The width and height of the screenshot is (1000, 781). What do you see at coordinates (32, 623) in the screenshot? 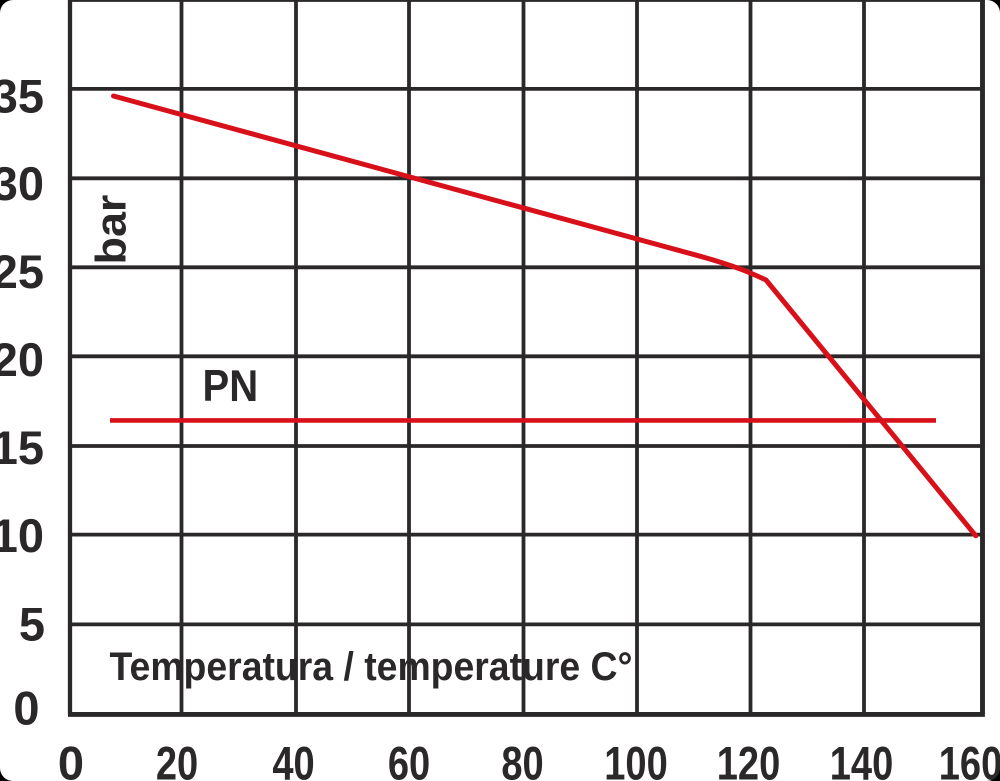
I see `svg-text: 5` at bounding box center [32, 623].